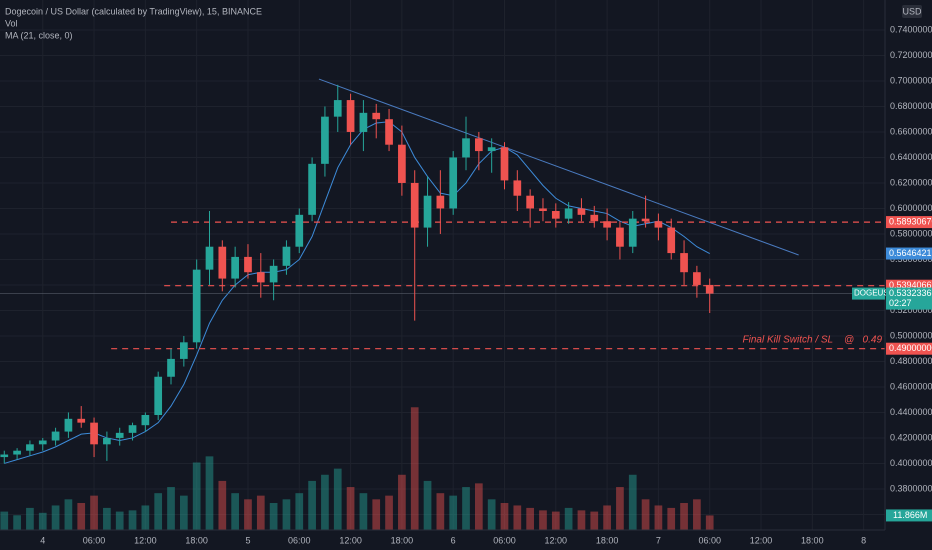  I want to click on x-tick-label: 5, so click(247, 540).